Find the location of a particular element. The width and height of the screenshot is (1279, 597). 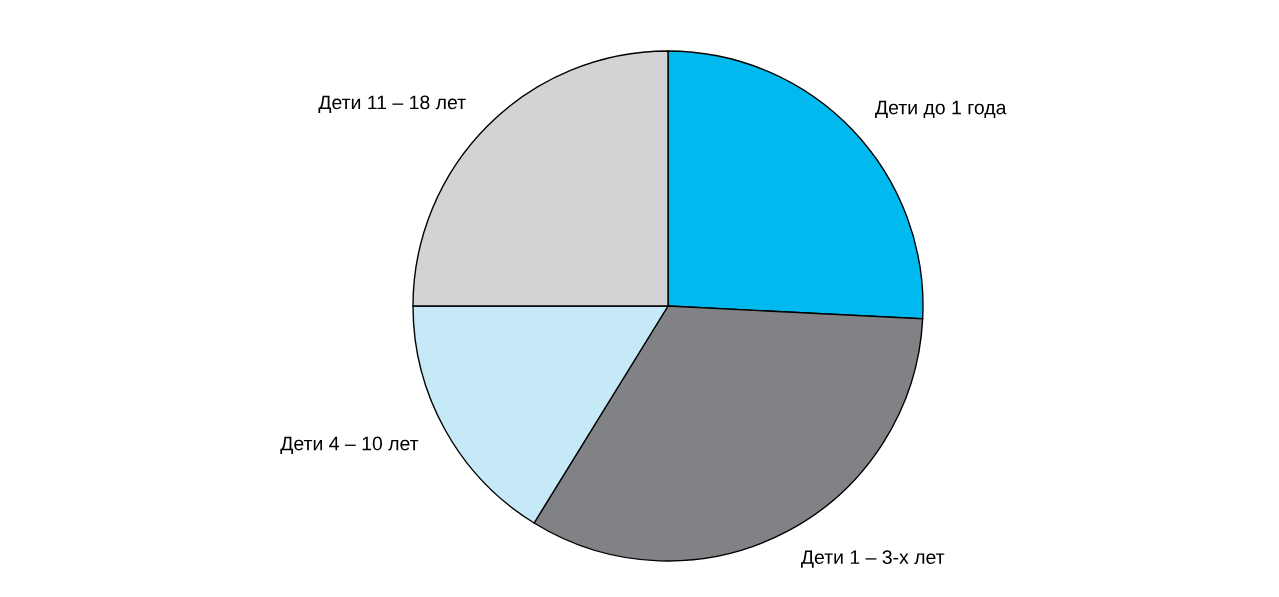

slice-label: Дети до 1 года is located at coordinates (941, 109).